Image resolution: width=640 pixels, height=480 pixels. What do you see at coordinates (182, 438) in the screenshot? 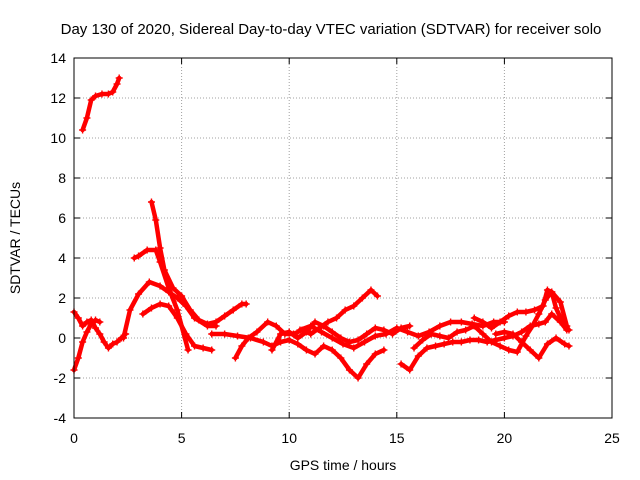
I see `x-tick-label: 5` at bounding box center [182, 438].